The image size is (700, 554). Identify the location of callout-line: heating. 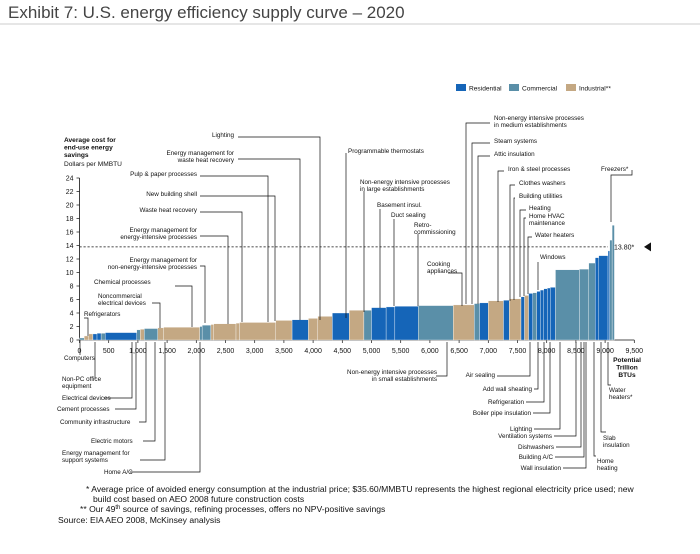
(607, 468).